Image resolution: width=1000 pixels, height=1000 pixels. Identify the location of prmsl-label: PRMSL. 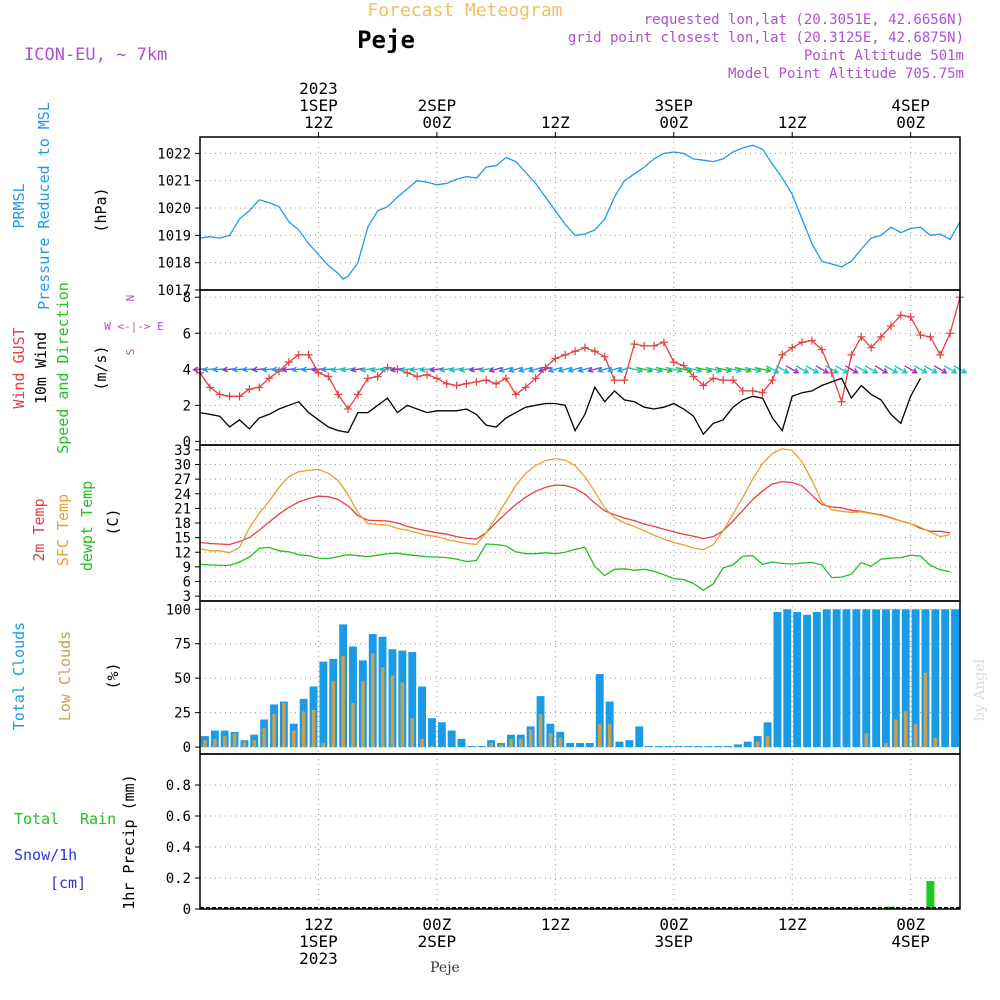
(19, 205).